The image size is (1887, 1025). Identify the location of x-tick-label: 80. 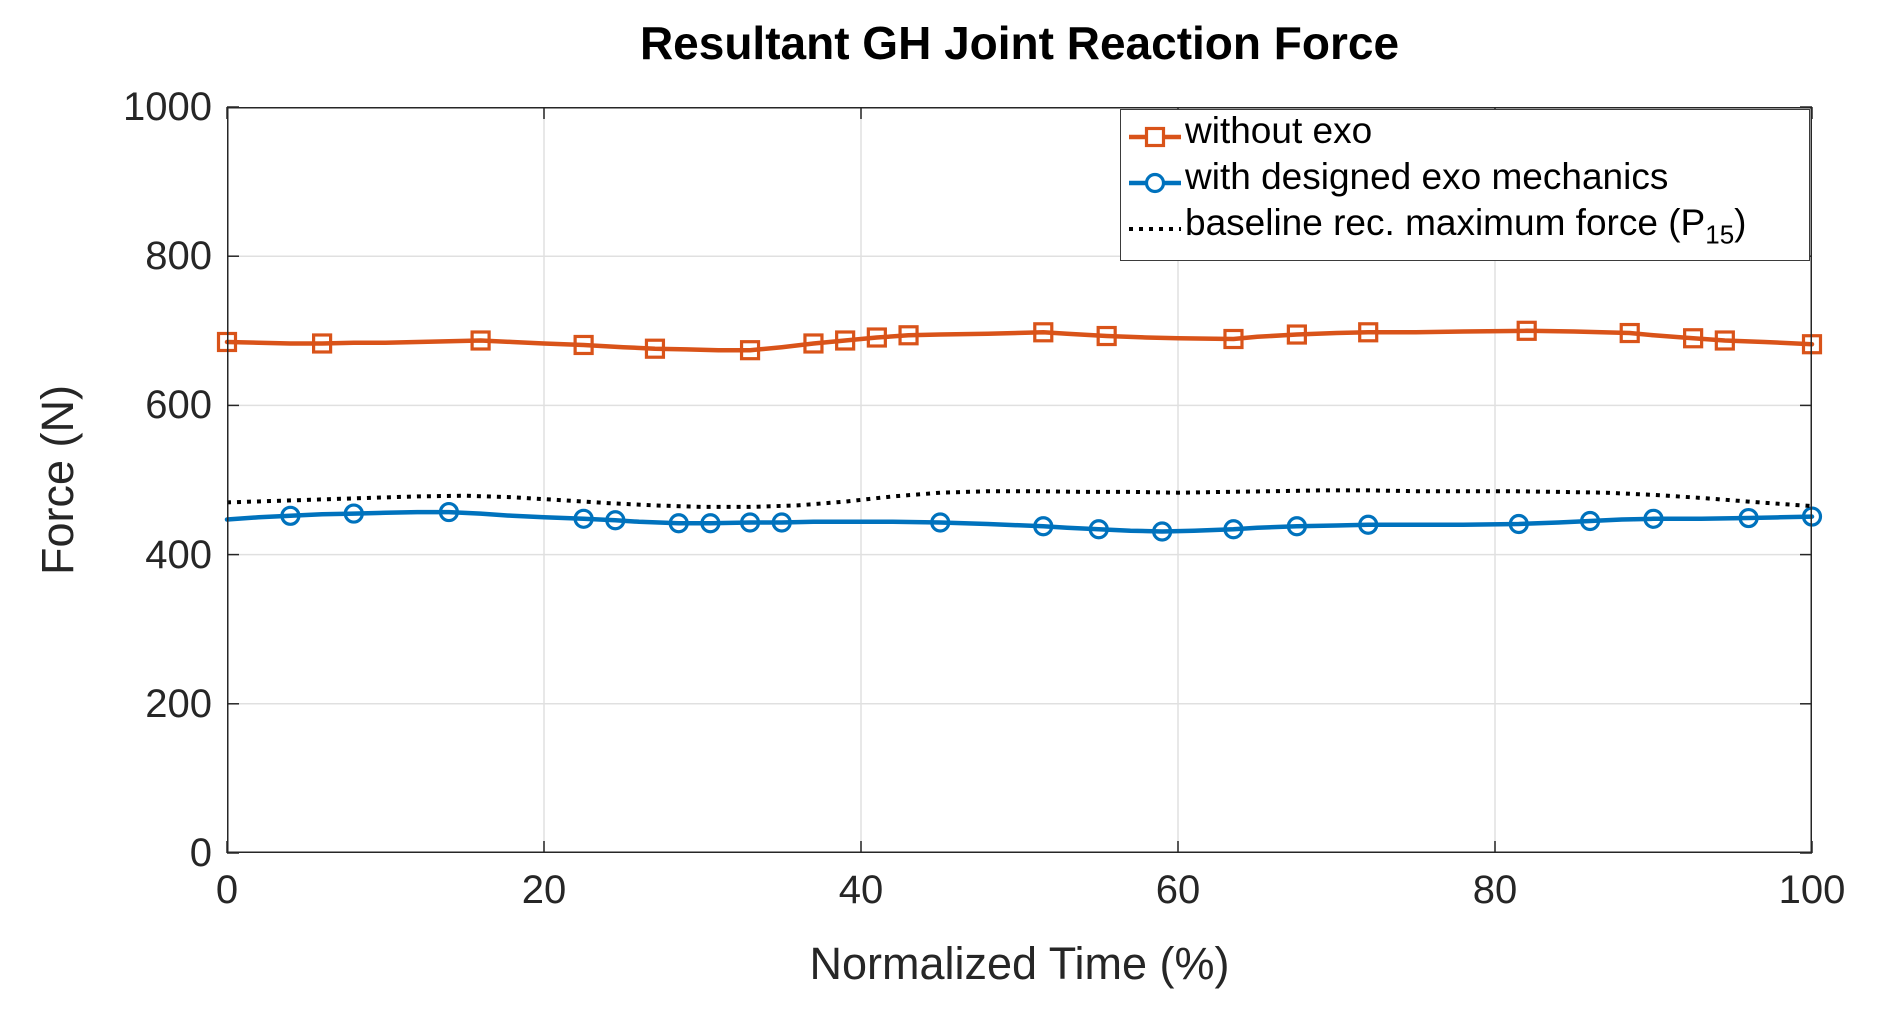
(1495, 890).